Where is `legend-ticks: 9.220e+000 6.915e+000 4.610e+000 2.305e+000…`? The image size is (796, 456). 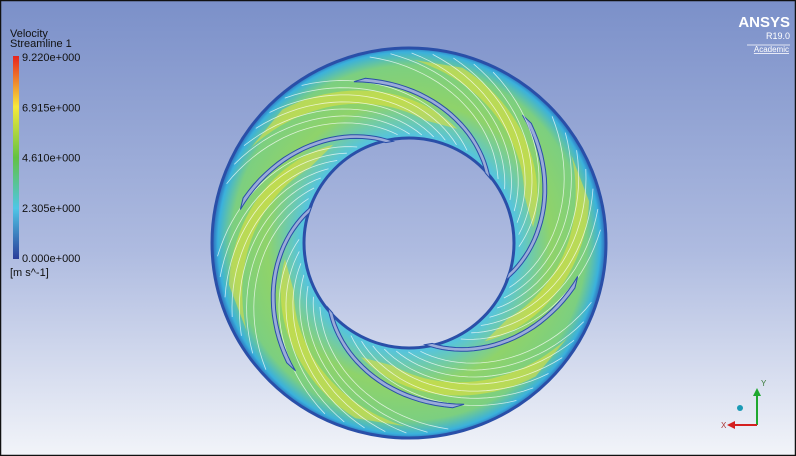
legend-ticks: 9.220e+000 6.915e+000 4.610e+000 2.305e+000… is located at coordinates (51, 158).